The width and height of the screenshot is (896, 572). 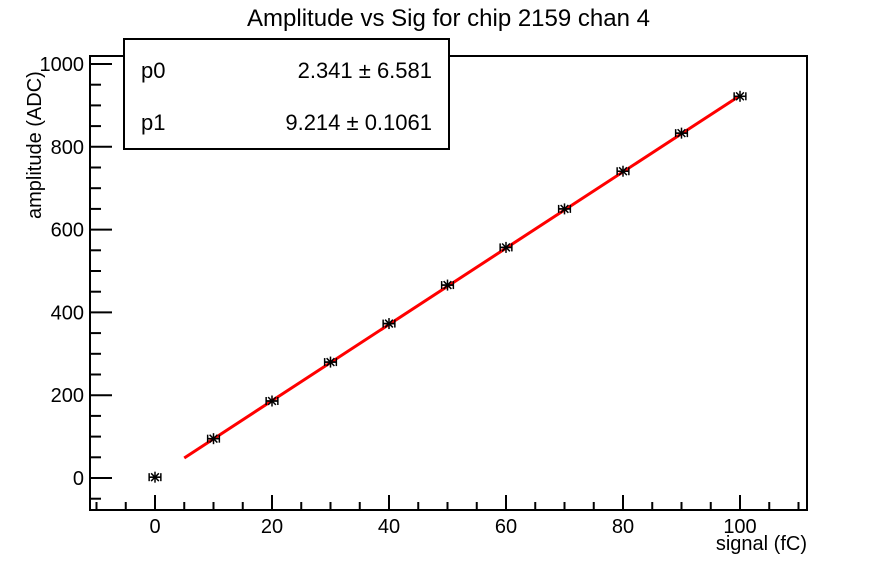 What do you see at coordinates (364, 70) in the screenshot?
I see `param-value: 2.341 ± 6.581` at bounding box center [364, 70].